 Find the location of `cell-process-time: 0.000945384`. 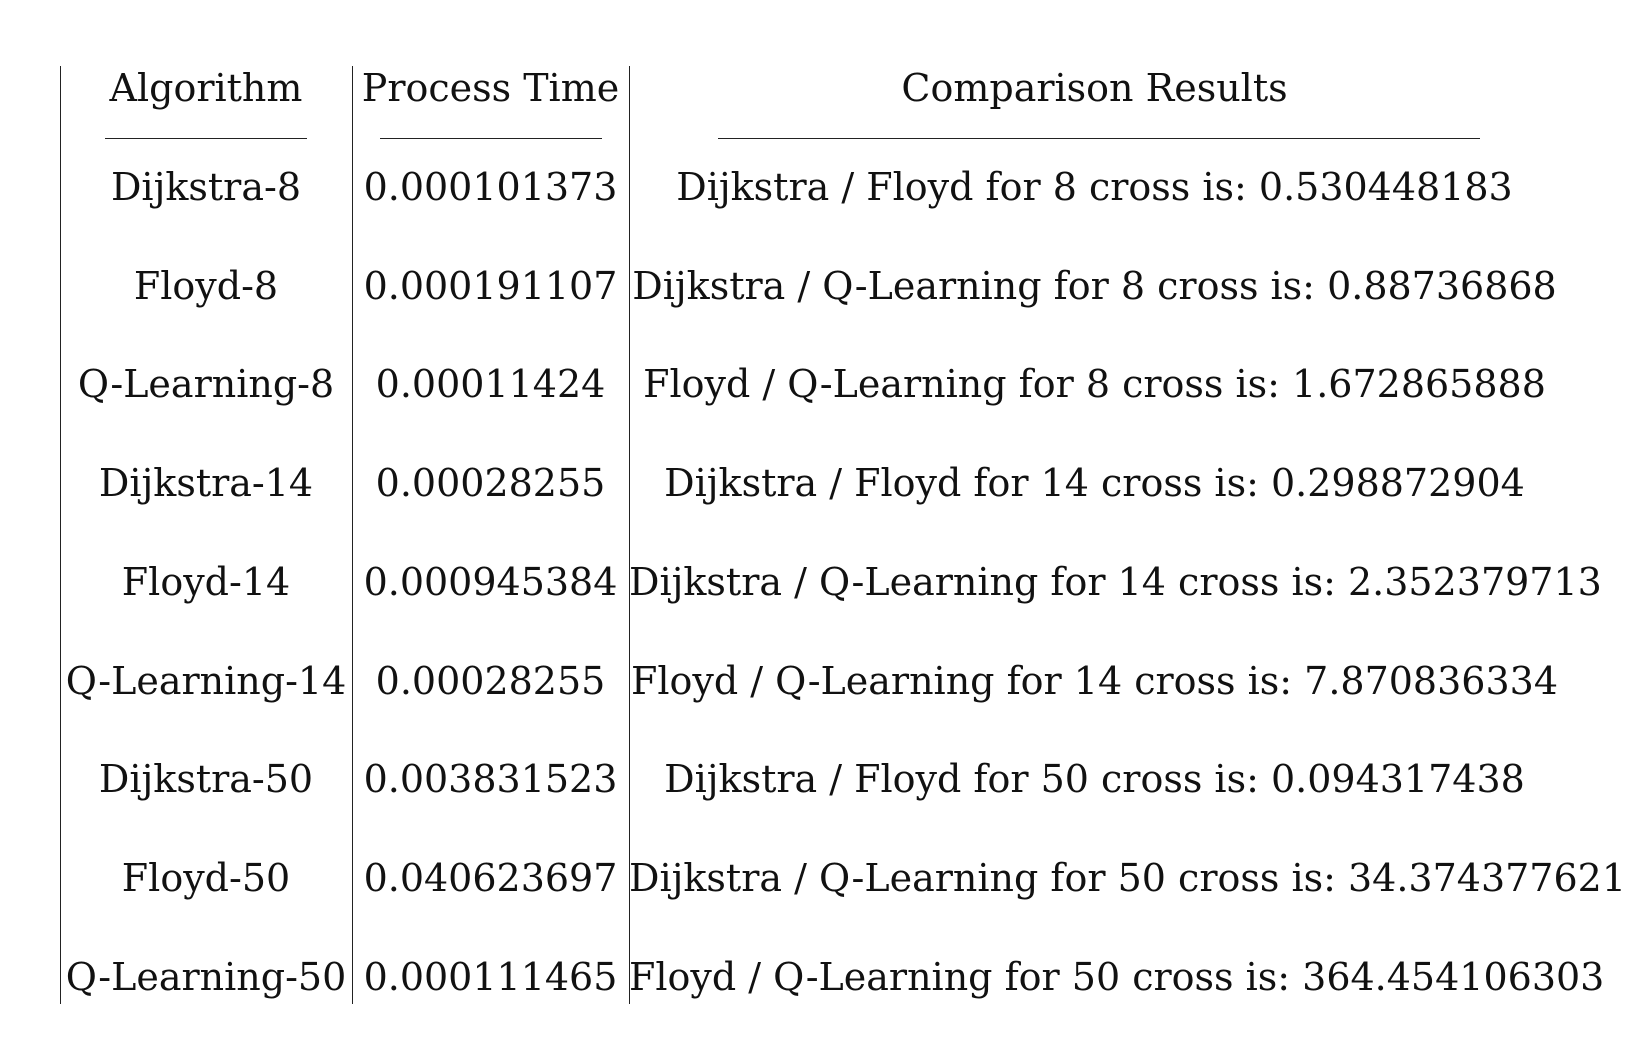

cell-process-time: 0.000945384 is located at coordinates (490, 582).